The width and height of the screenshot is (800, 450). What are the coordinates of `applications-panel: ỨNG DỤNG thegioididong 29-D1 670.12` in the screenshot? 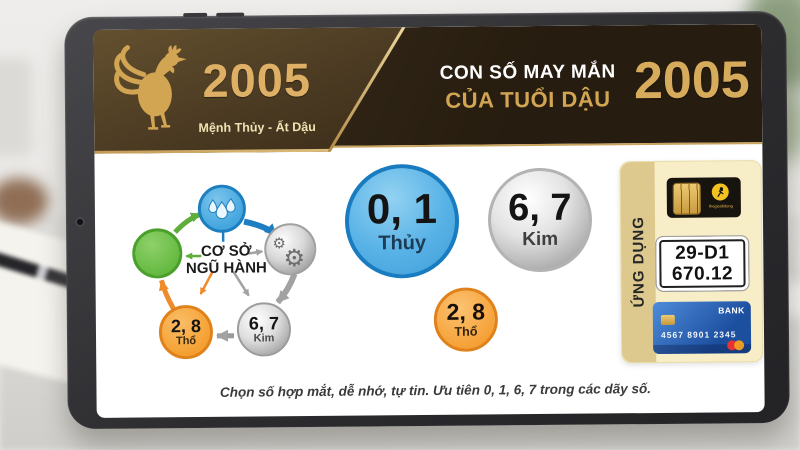 It's located at (691, 262).